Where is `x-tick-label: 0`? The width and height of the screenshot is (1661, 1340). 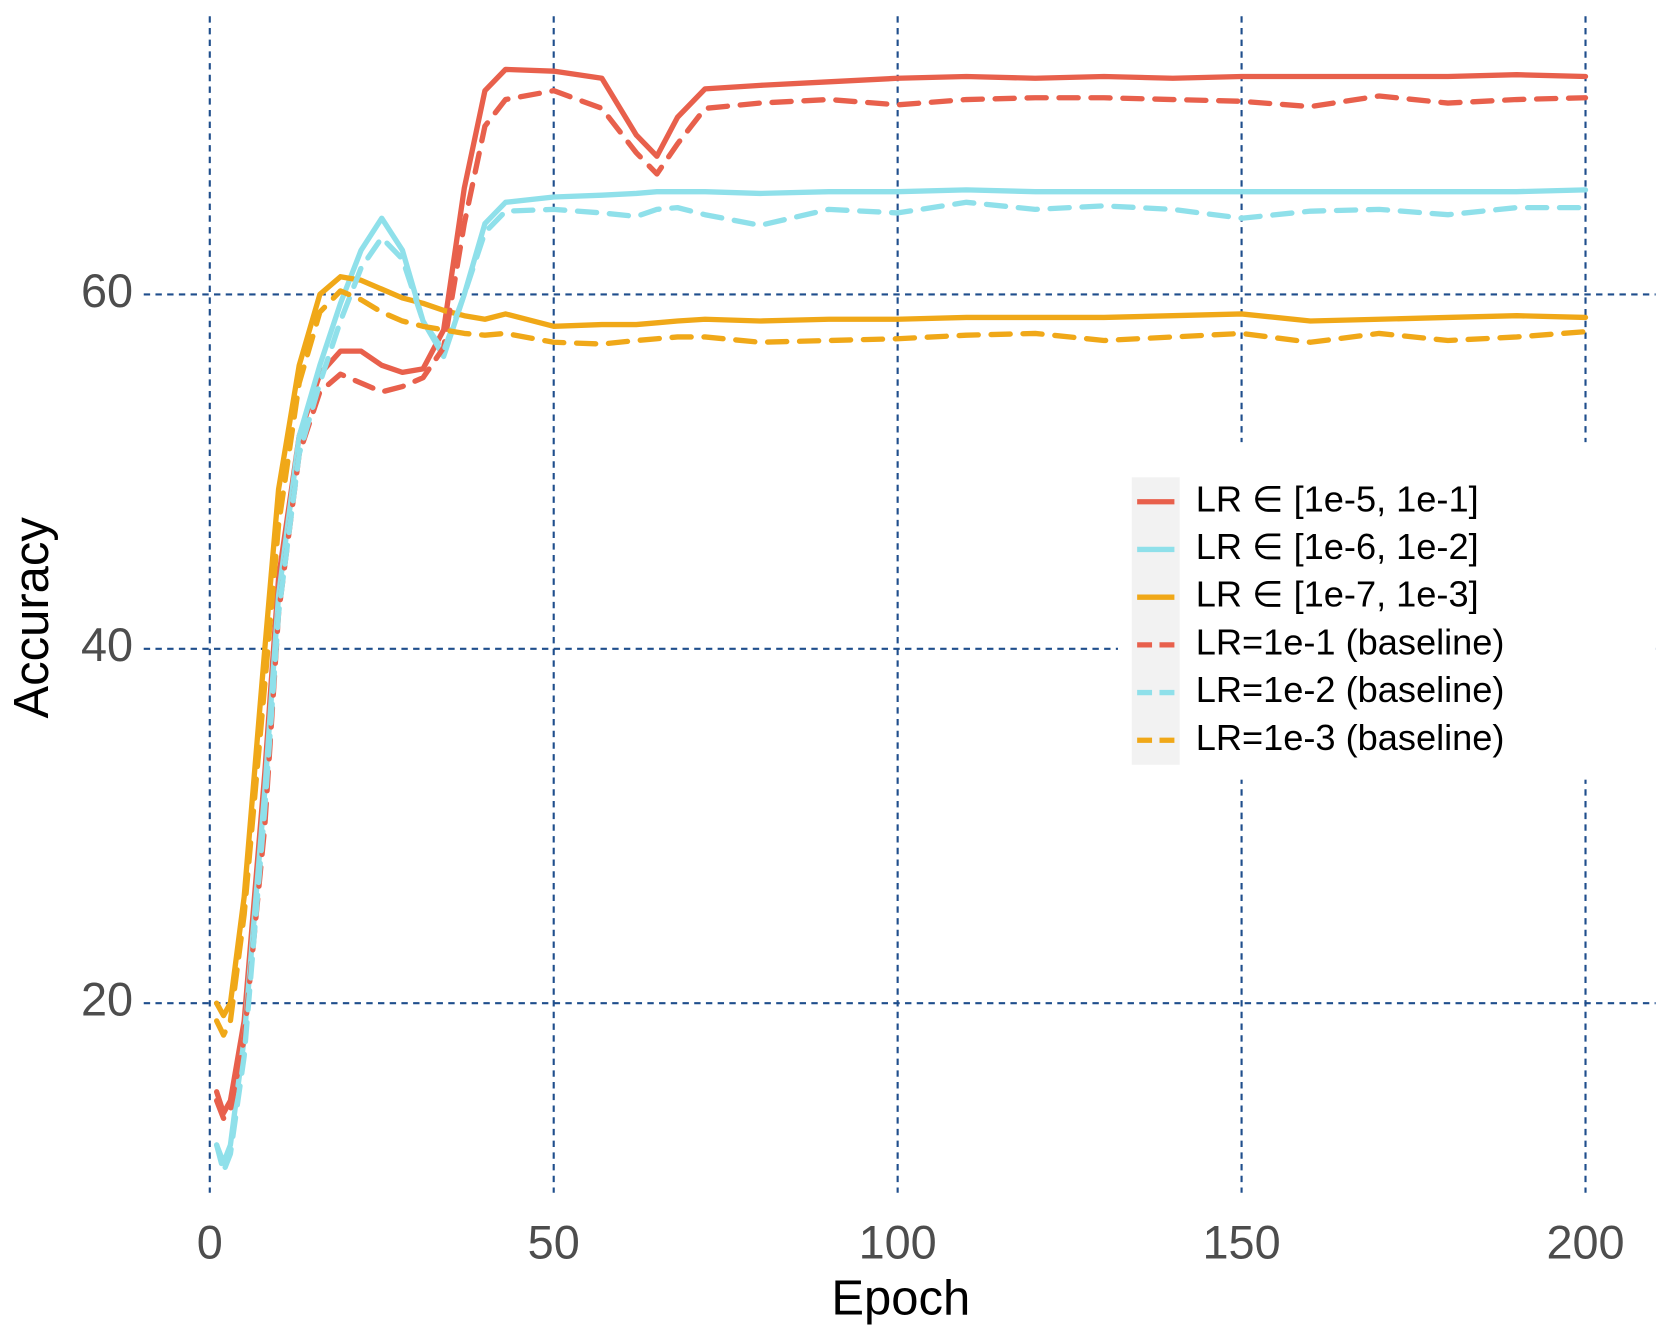
x-tick-label: 0 is located at coordinates (210, 1242).